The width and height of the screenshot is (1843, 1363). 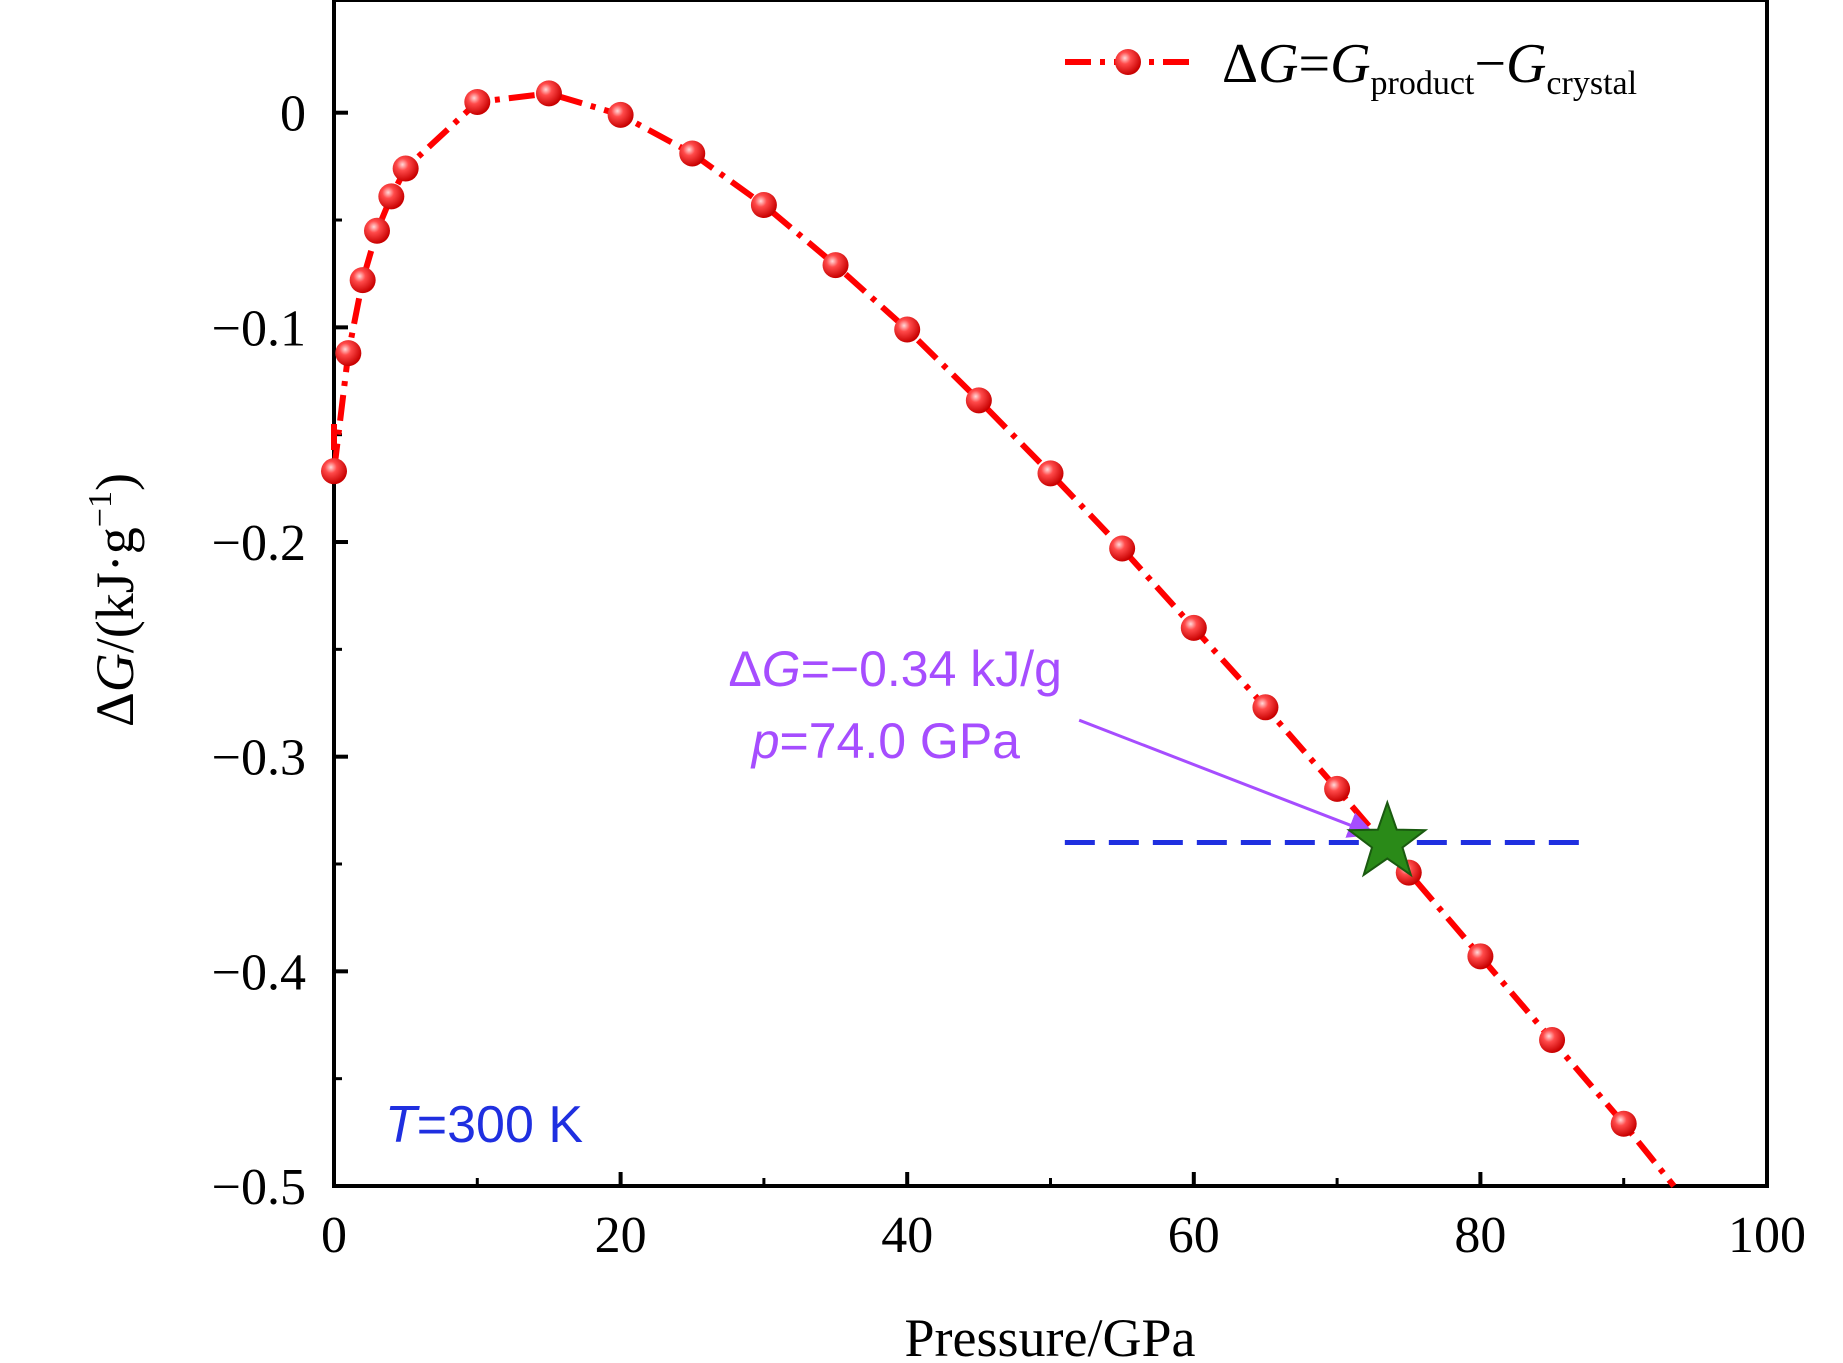 What do you see at coordinates (907, 1235) in the screenshot?
I see `x-tick-label: 40` at bounding box center [907, 1235].